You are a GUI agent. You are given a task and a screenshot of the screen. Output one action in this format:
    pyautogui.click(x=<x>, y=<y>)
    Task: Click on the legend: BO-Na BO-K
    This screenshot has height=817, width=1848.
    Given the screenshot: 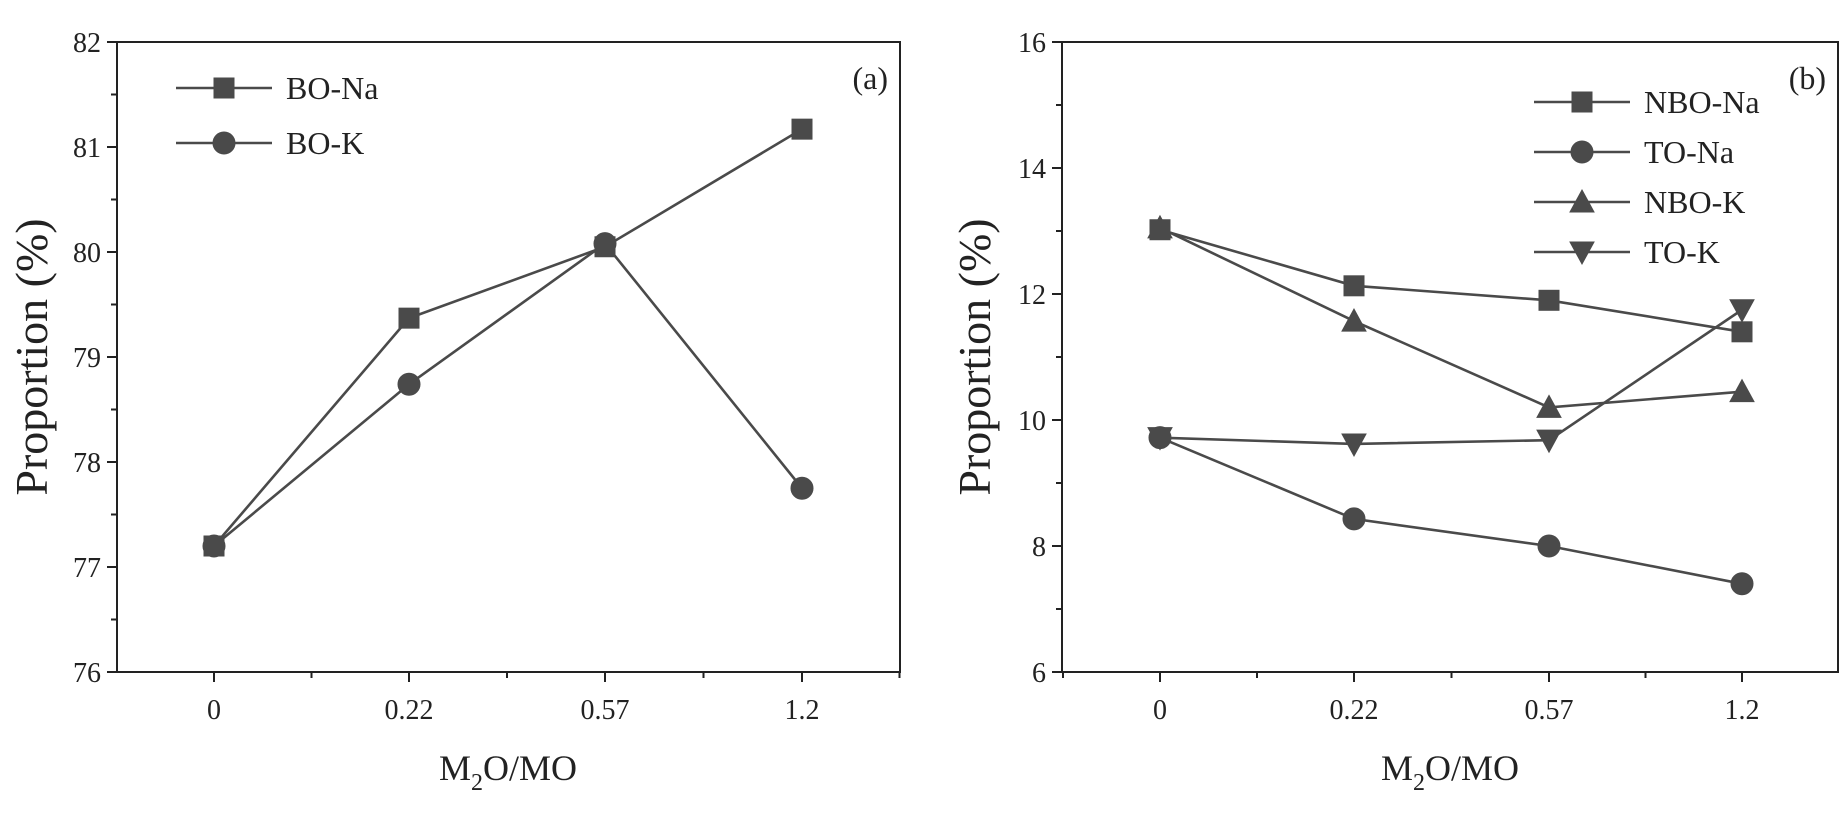 What is the action you would take?
    pyautogui.click(x=277, y=115)
    